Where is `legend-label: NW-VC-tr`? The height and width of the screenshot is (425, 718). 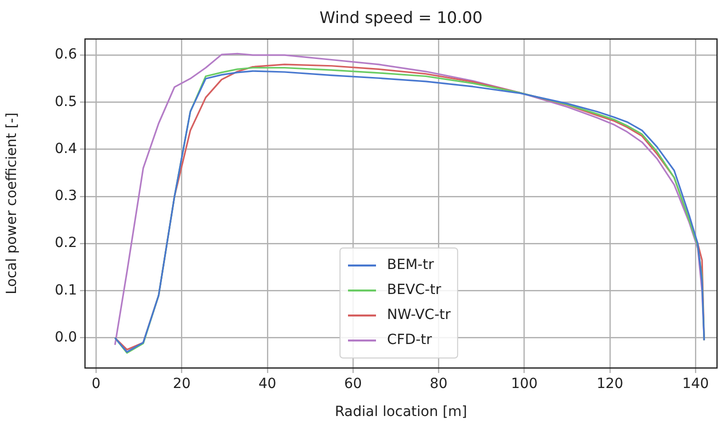 legend-label: NW-VC-tr is located at coordinates (419, 315).